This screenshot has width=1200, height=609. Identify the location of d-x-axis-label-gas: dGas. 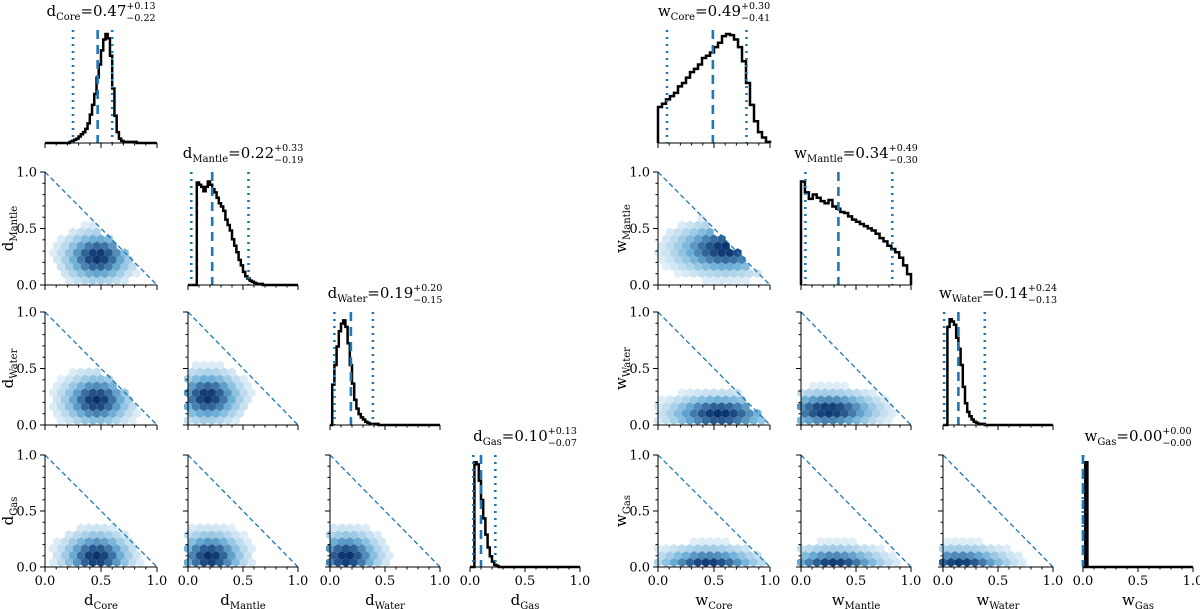
(525, 600).